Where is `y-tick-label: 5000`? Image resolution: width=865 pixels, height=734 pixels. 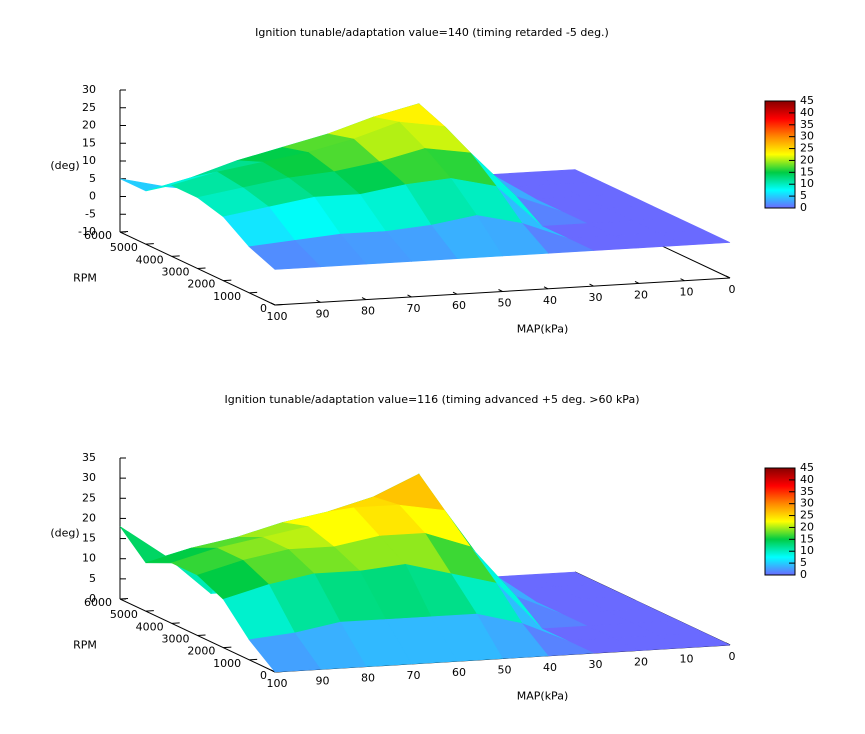
y-tick-label: 5000 is located at coordinates (124, 614).